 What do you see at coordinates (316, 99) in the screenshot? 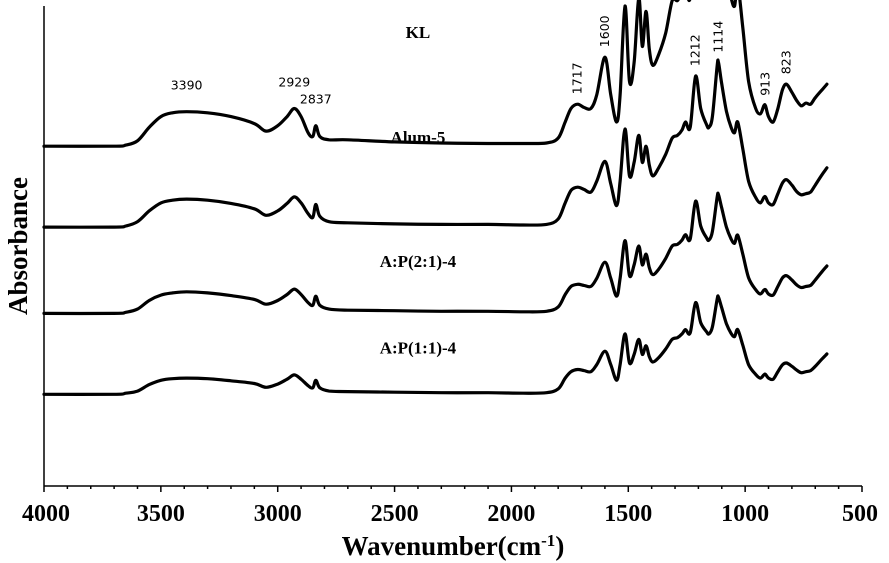
I see `peak-annotation: 2837` at bounding box center [316, 99].